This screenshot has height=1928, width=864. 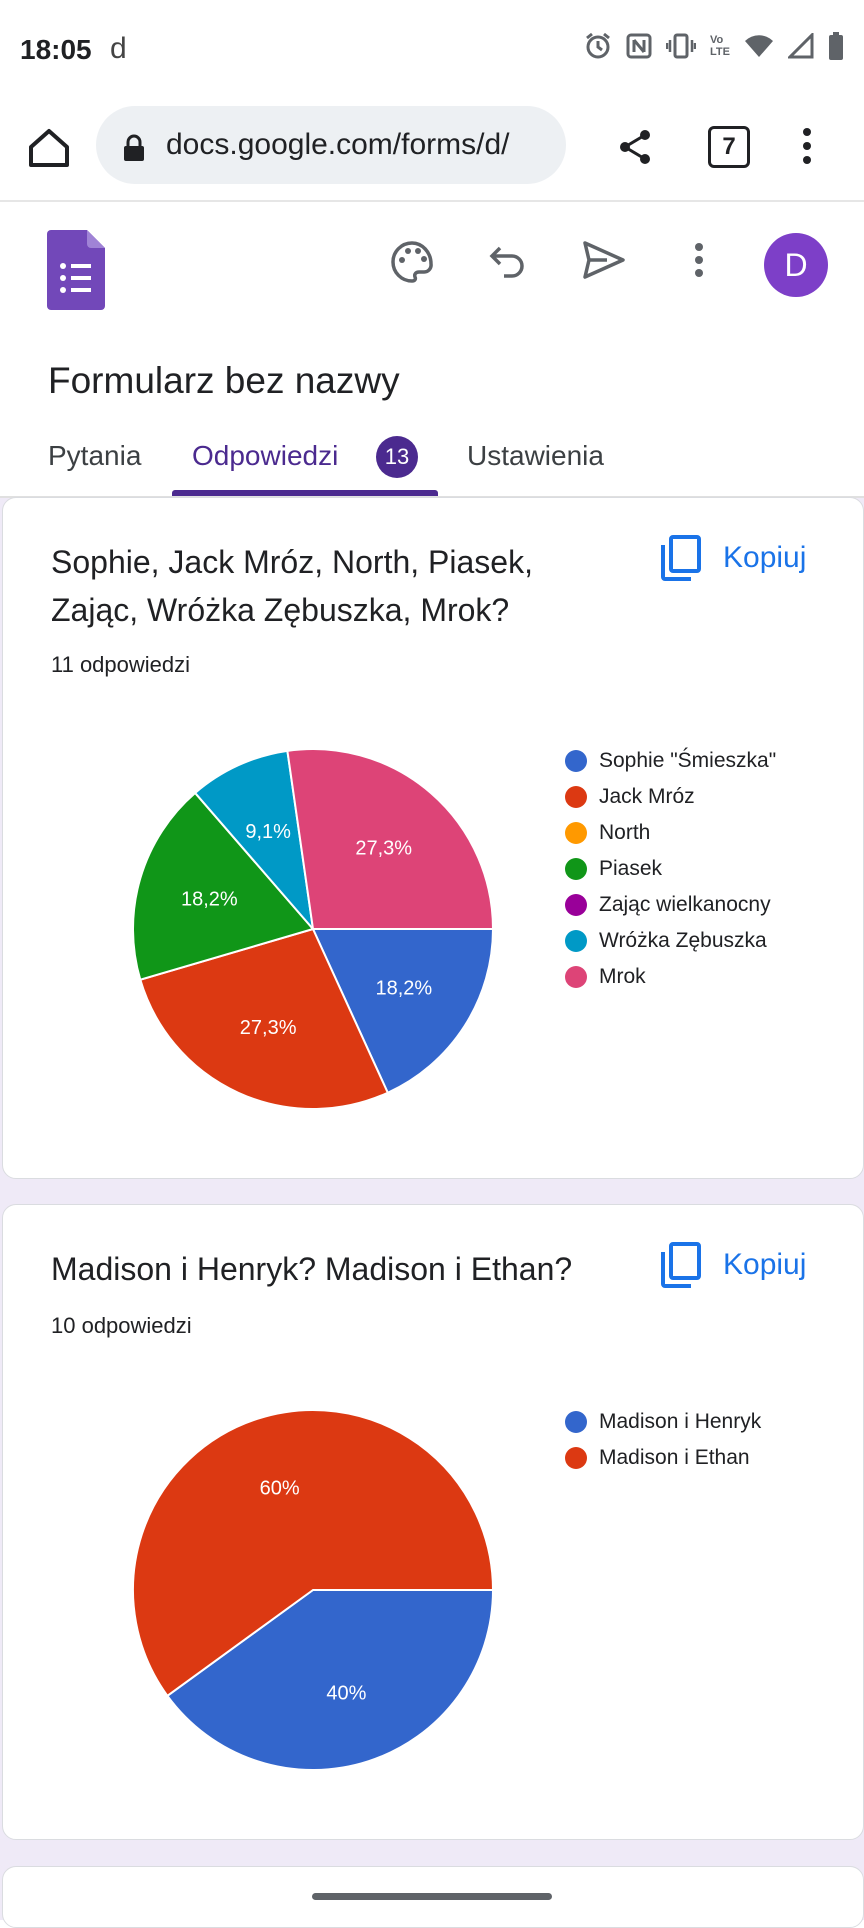 I want to click on legend-item: Piasek, so click(x=670, y=869).